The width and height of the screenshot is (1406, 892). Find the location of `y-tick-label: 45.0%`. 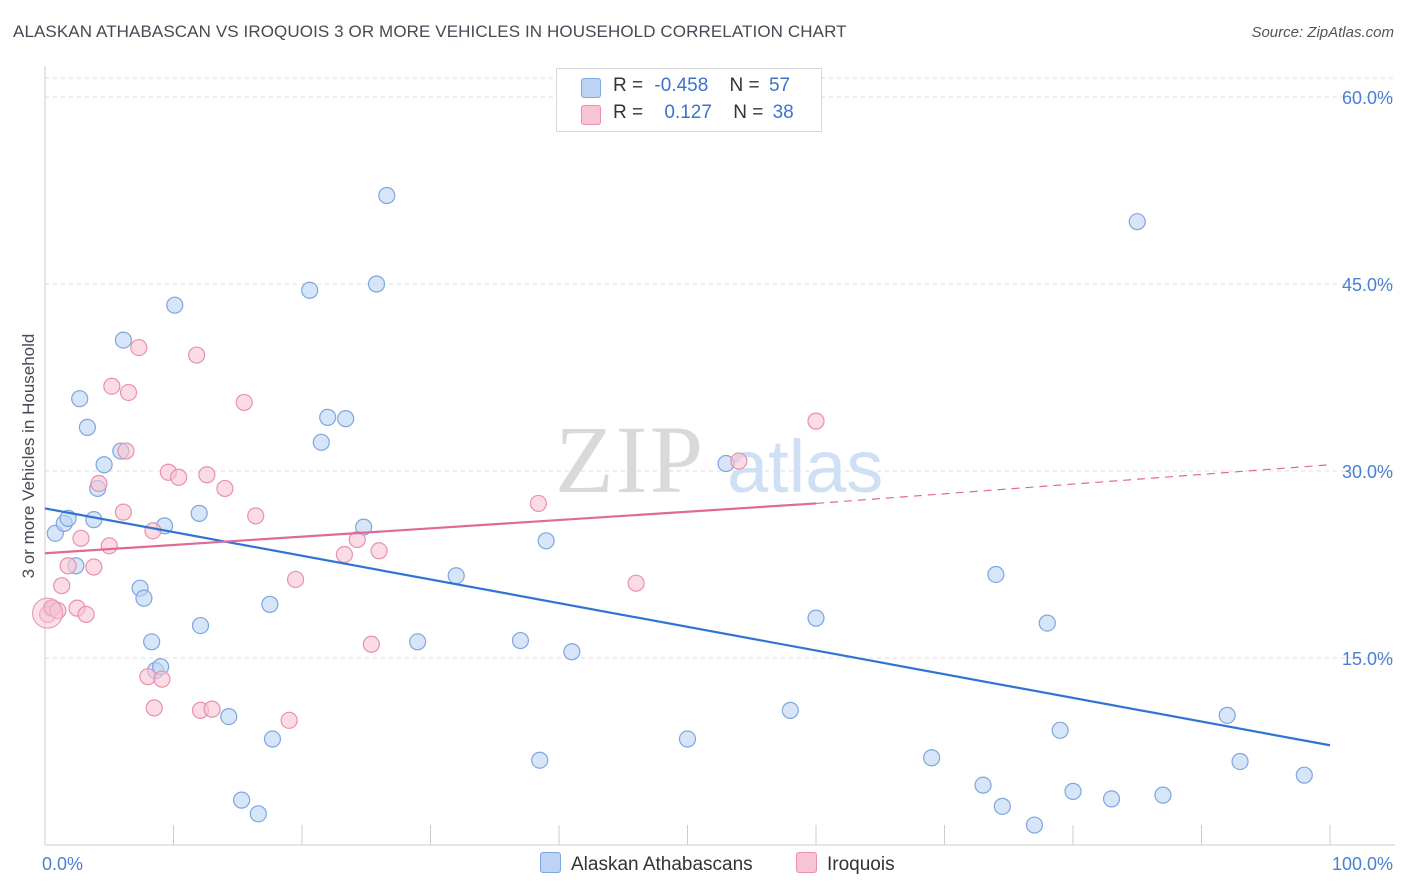

y-tick-label: 45.0% is located at coordinates (1367, 285).